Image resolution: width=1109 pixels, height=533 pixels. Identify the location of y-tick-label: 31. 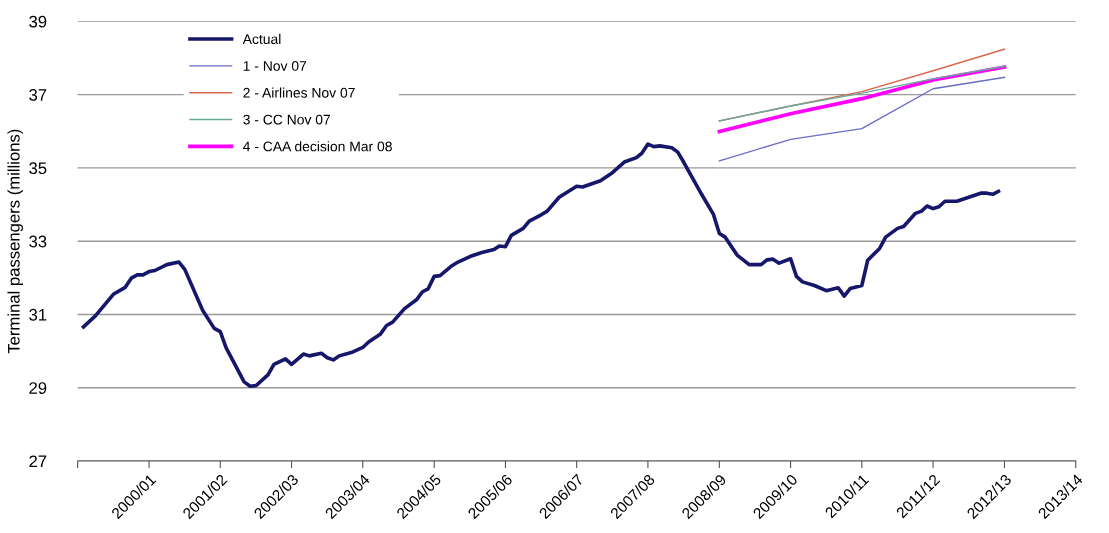
(38, 314).